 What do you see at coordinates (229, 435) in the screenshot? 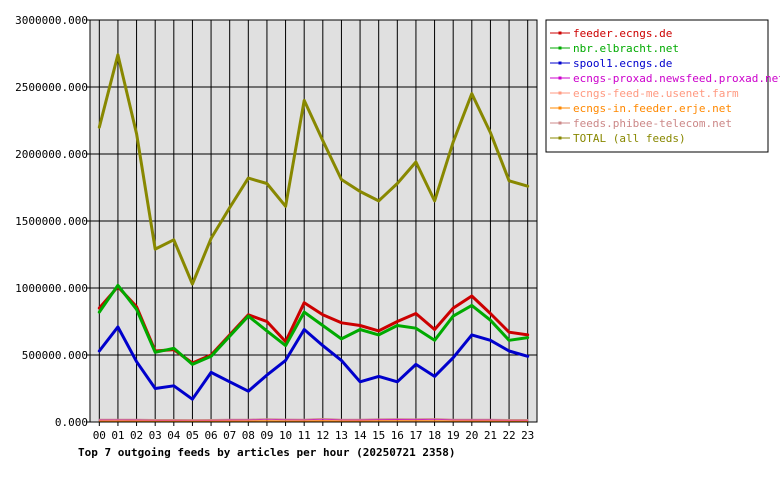
I see `x-tick-label: 07` at bounding box center [229, 435].